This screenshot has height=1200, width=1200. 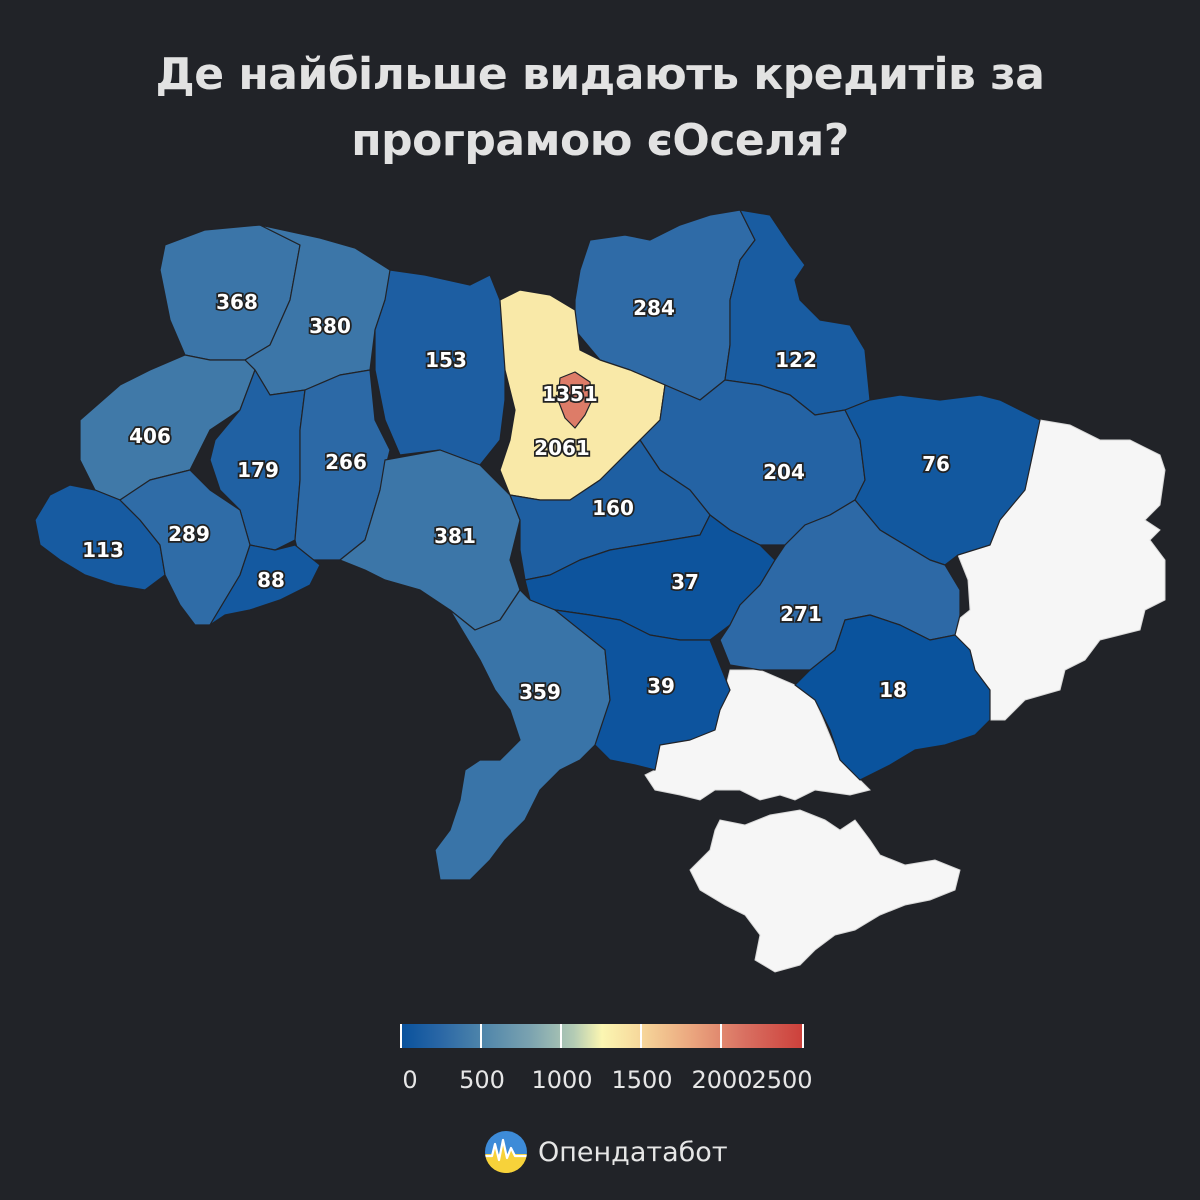 What do you see at coordinates (1060, 570) in the screenshot?
I see `occupied-east` at bounding box center [1060, 570].